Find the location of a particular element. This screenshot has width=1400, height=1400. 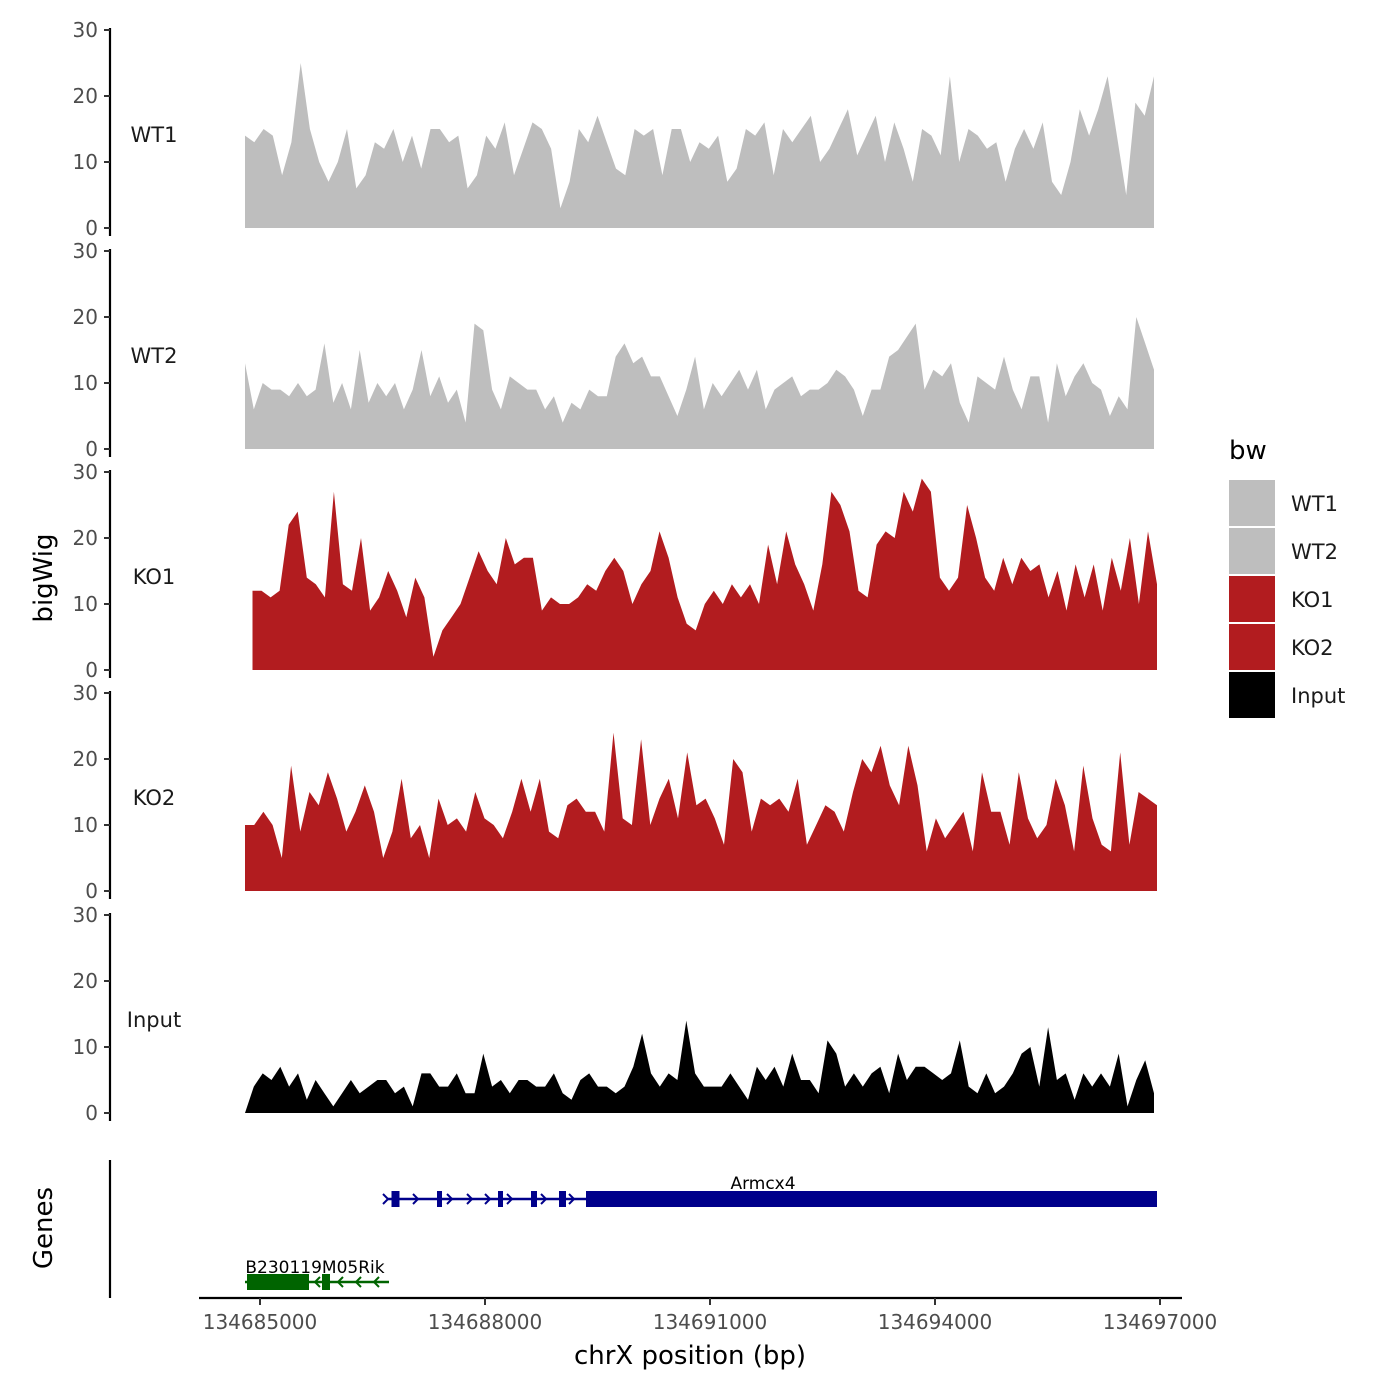

gene-b230119m05rik: B230119M05Rik is located at coordinates (317, 1274).